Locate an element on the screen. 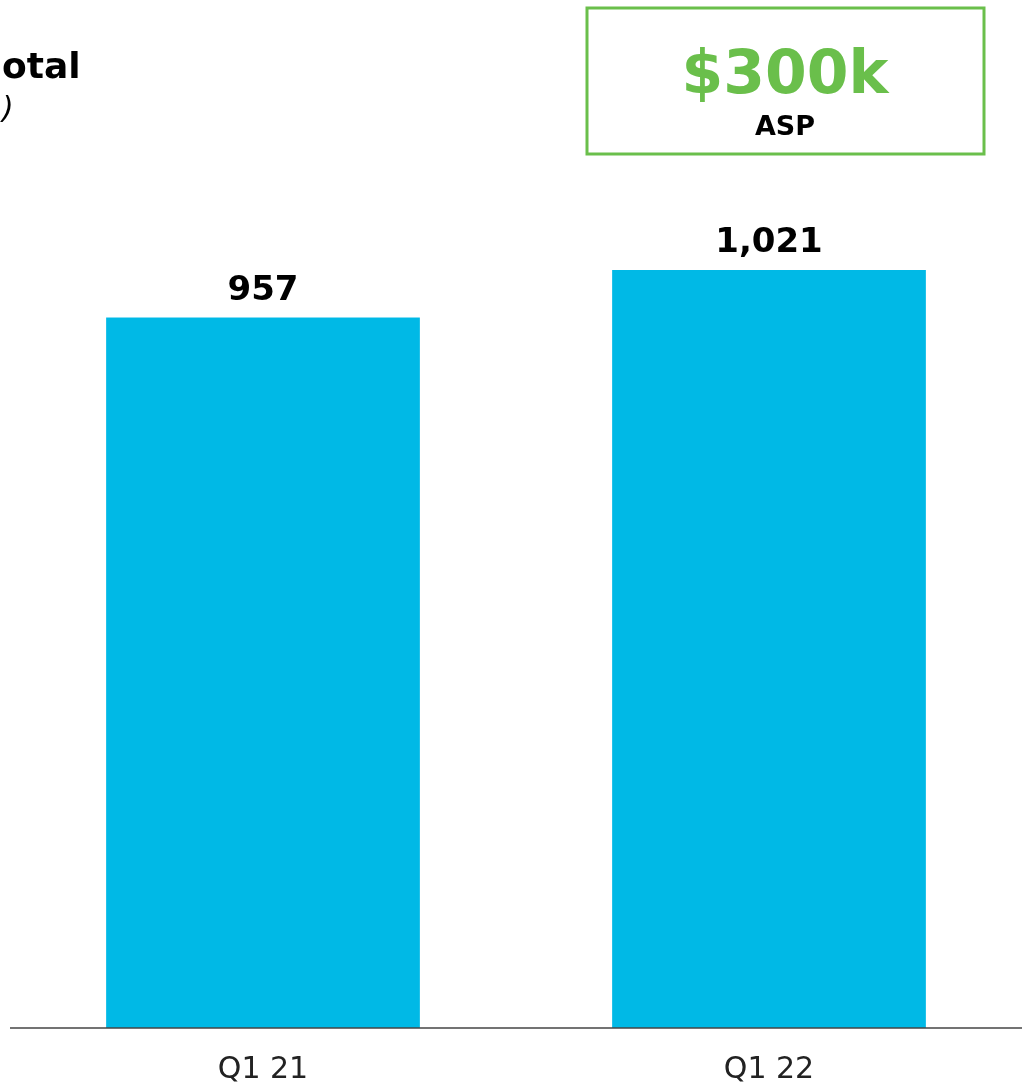 The height and width of the screenshot is (1085, 1022). chart-title: otal is located at coordinates (41, 65).